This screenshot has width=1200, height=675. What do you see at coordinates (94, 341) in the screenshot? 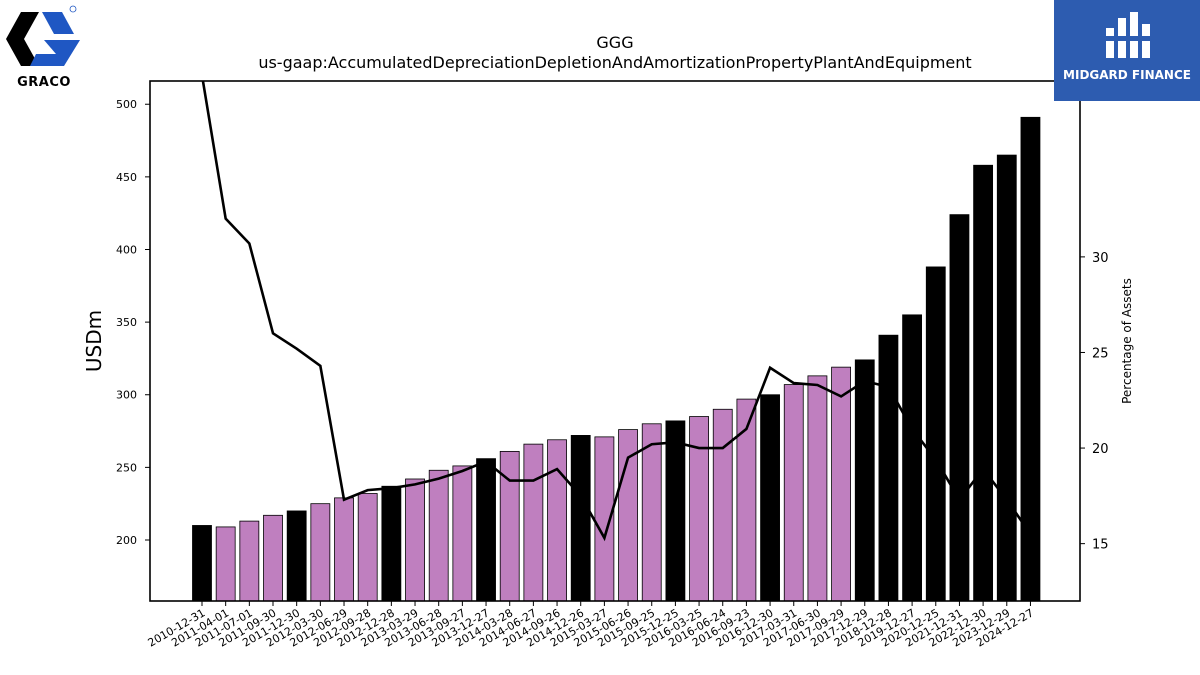
I see `y-axis-label: USDm` at bounding box center [94, 341].